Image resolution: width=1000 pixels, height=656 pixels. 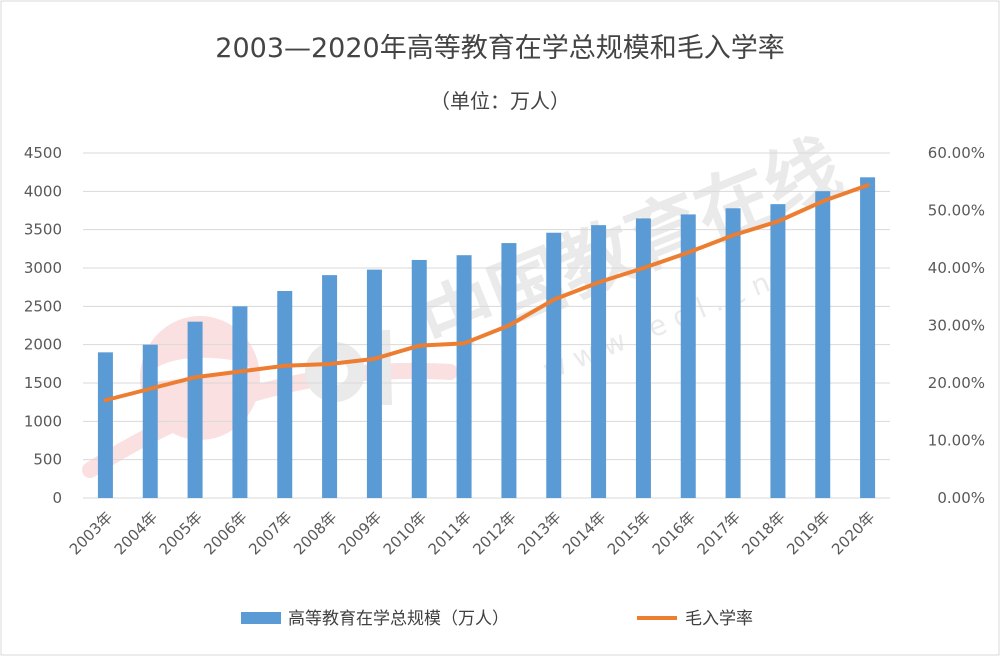 What do you see at coordinates (43, 383) in the screenshot?
I see `y-left-tick-label: 1500` at bounding box center [43, 383].